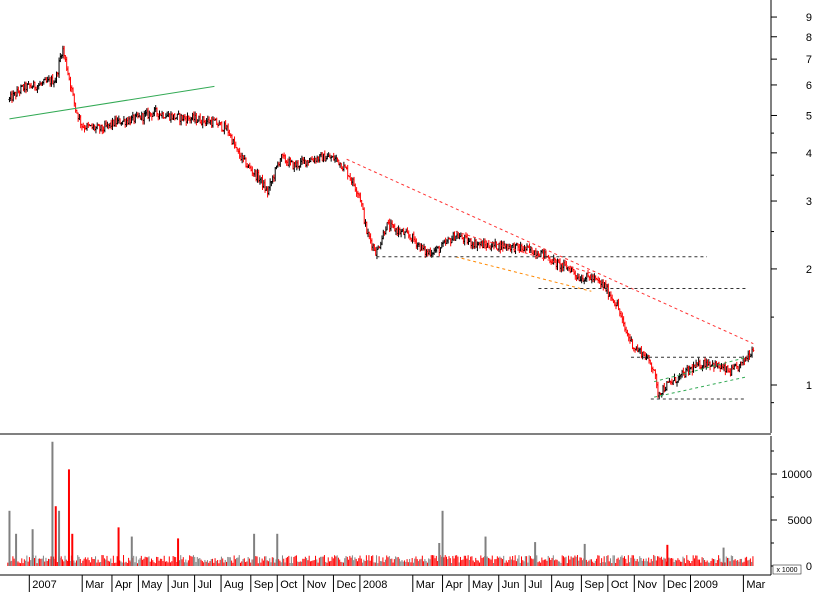  Describe the element at coordinates (809, 86) in the screenshot. I see `price-y-tick-label: 6` at that location.